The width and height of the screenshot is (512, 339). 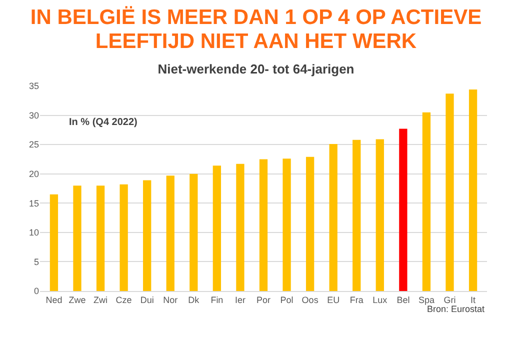 I want to click on text: Bron: Eurostat, so click(x=456, y=309).